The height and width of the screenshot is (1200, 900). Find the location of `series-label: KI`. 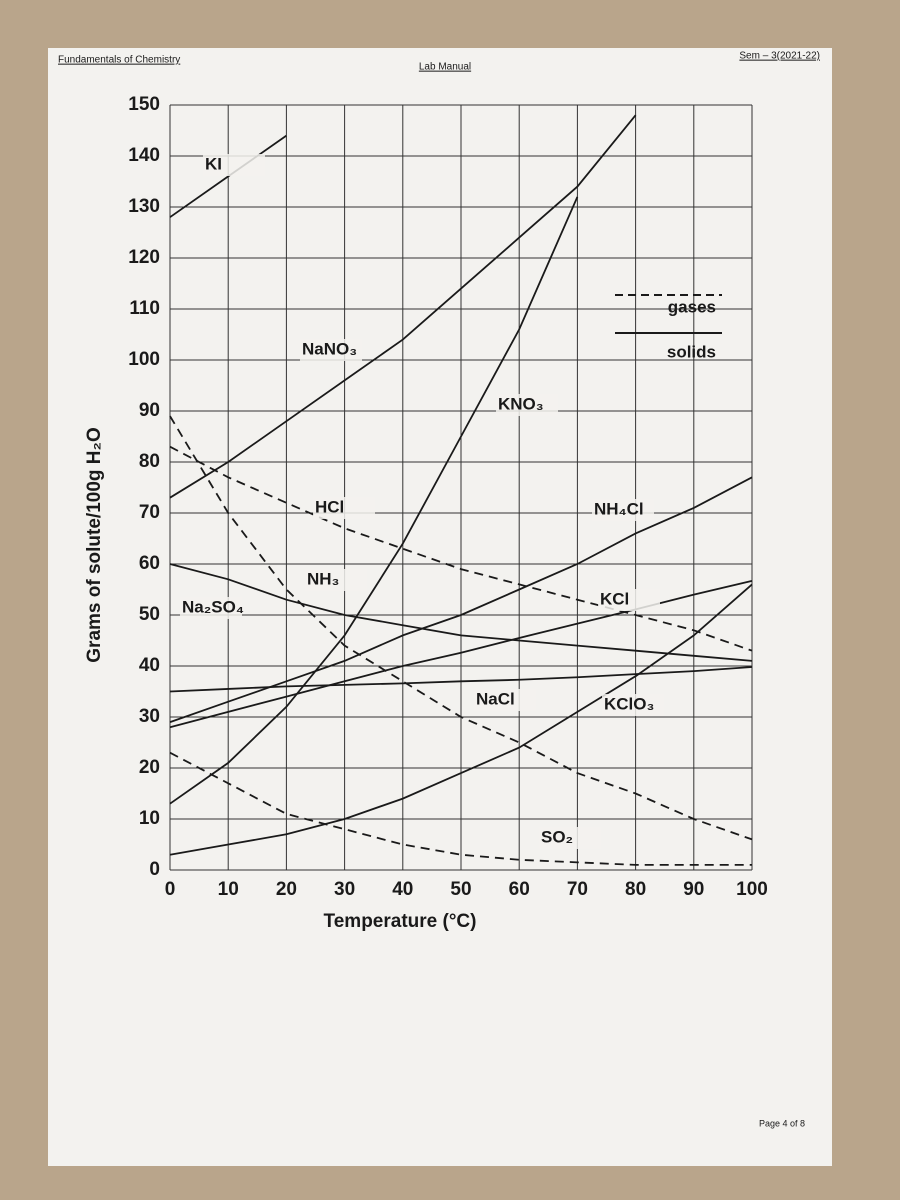

series-label: KI is located at coordinates (213, 163).